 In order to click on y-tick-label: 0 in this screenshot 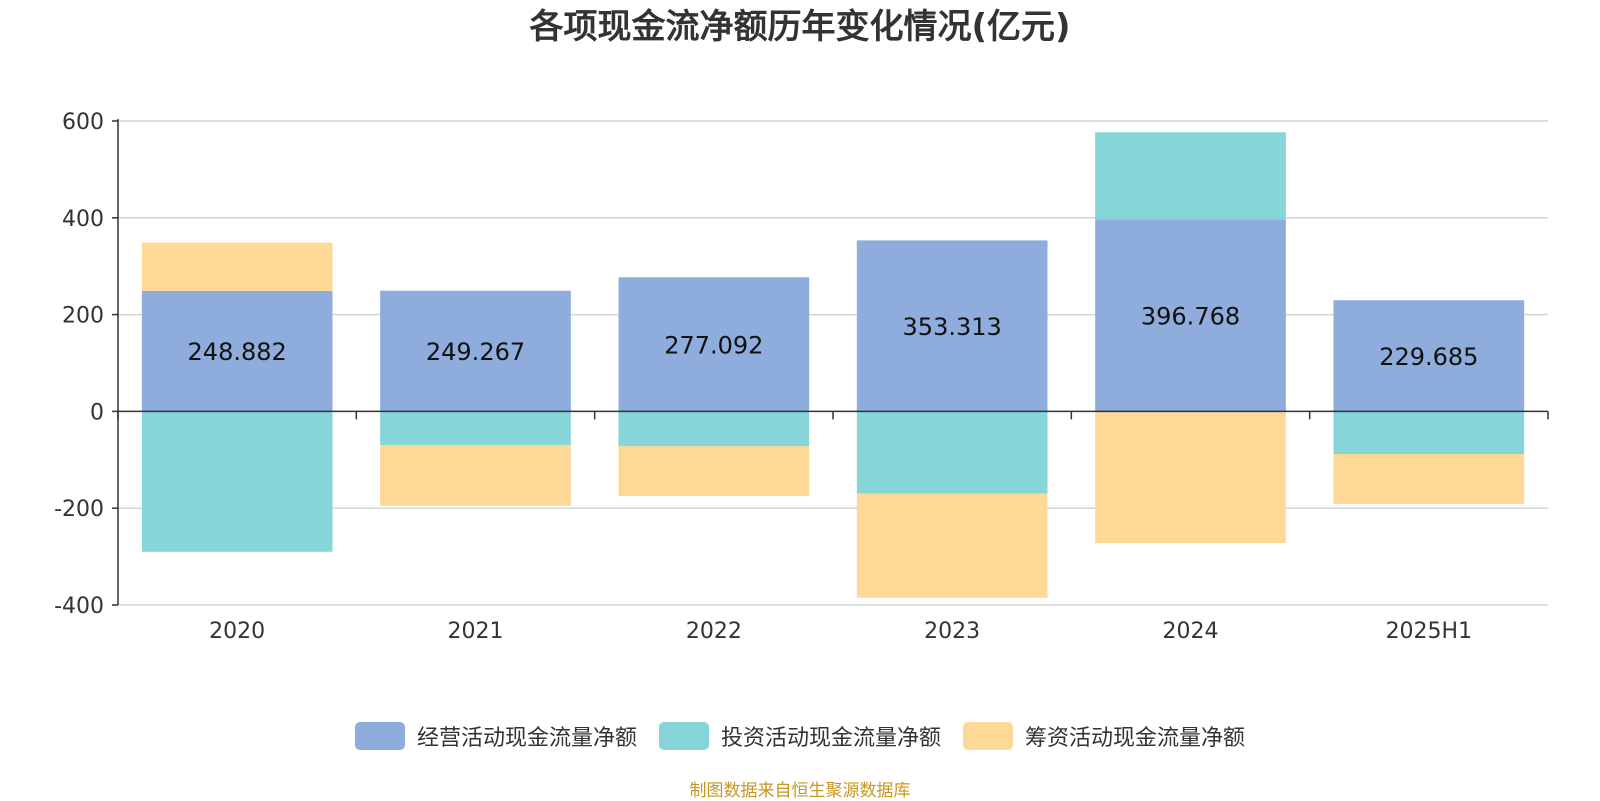, I will do `click(97, 412)`.